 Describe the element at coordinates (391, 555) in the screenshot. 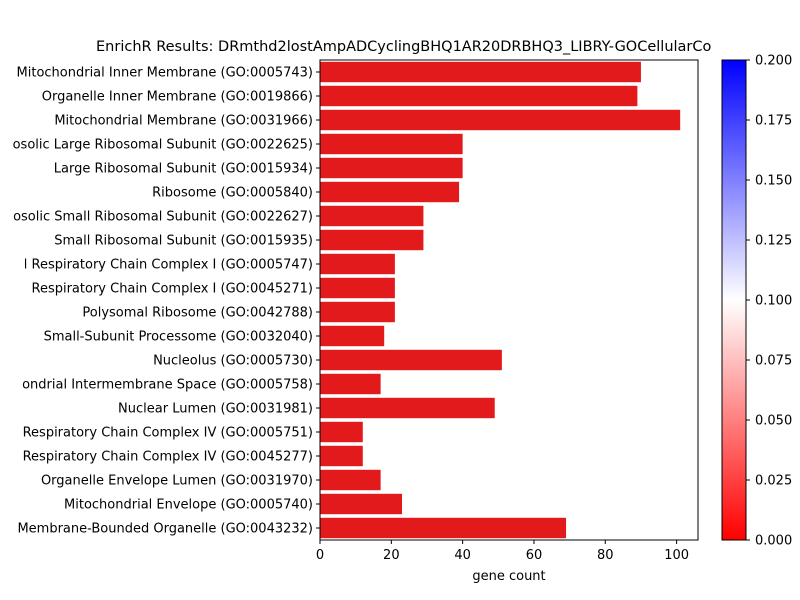

I see `x-tick-label: 20` at that location.